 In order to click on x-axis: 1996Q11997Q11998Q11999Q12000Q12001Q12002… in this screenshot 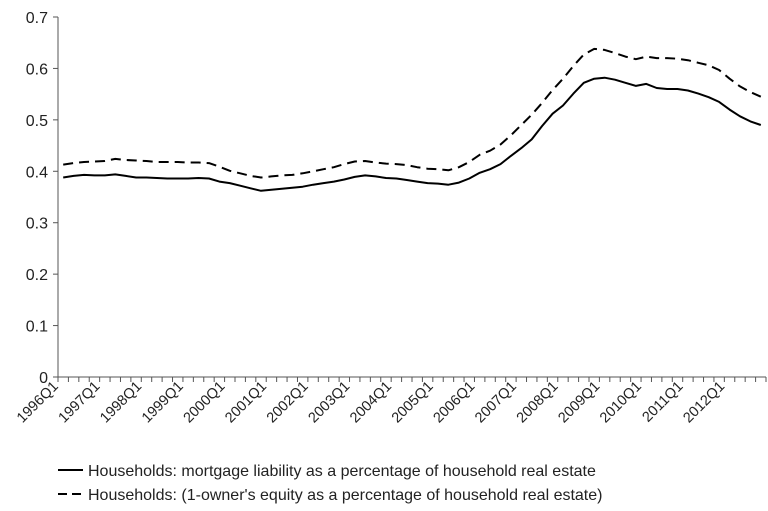, I will do `click(390, 401)`.